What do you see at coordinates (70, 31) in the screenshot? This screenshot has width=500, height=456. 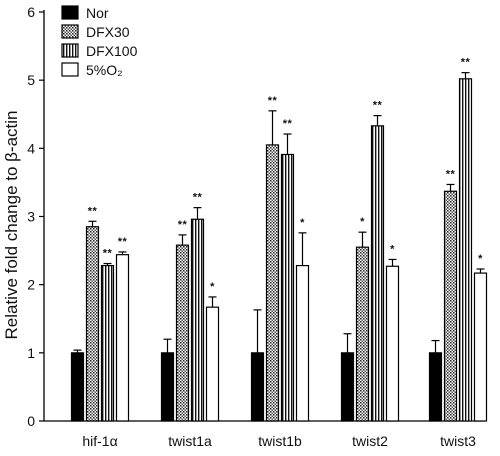 I see `legend-swatch-dfx30` at bounding box center [70, 31].